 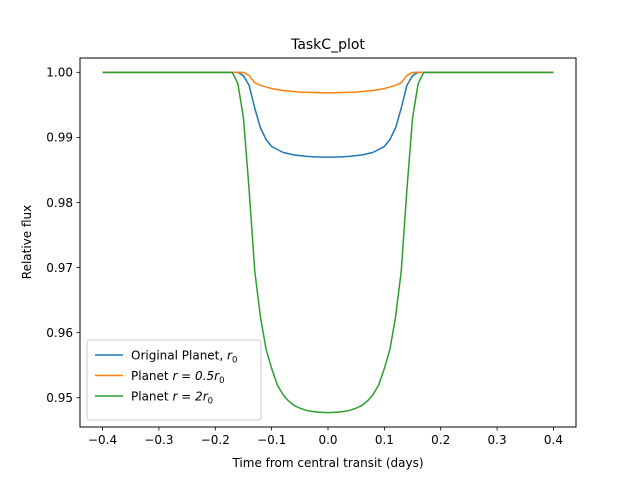 I want to click on x-tick-label: 0.3, so click(x=497, y=440).